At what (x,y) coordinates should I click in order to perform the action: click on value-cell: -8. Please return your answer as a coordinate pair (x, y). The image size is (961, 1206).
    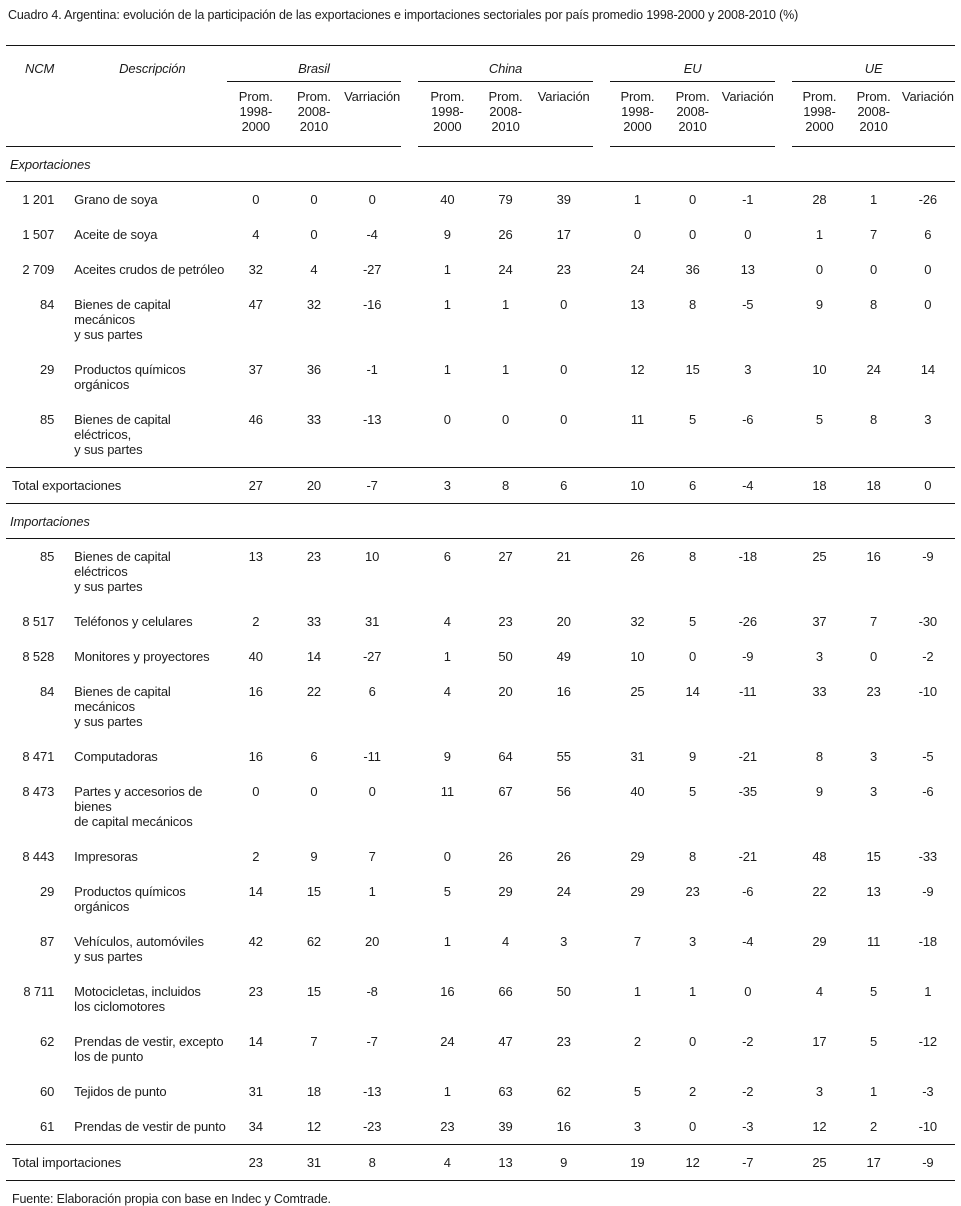
    Looking at the image, I should click on (372, 991).